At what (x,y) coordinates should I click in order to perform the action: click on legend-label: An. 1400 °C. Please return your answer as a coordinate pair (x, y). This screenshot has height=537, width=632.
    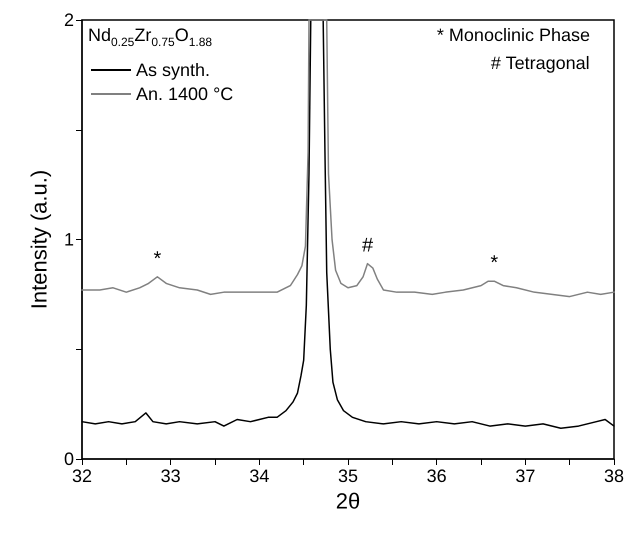
    Looking at the image, I should click on (185, 94).